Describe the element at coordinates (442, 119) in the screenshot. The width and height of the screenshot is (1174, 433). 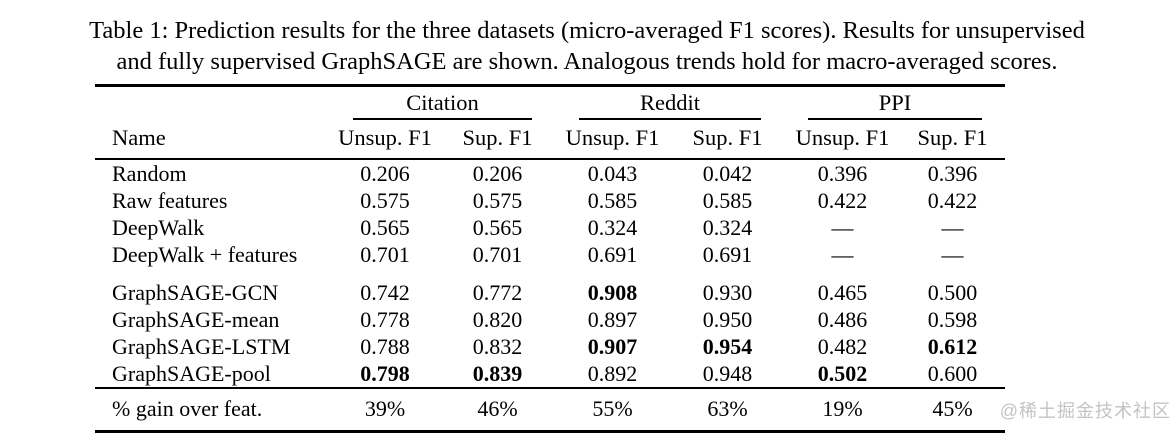
I see `cmidrule-citation` at that location.